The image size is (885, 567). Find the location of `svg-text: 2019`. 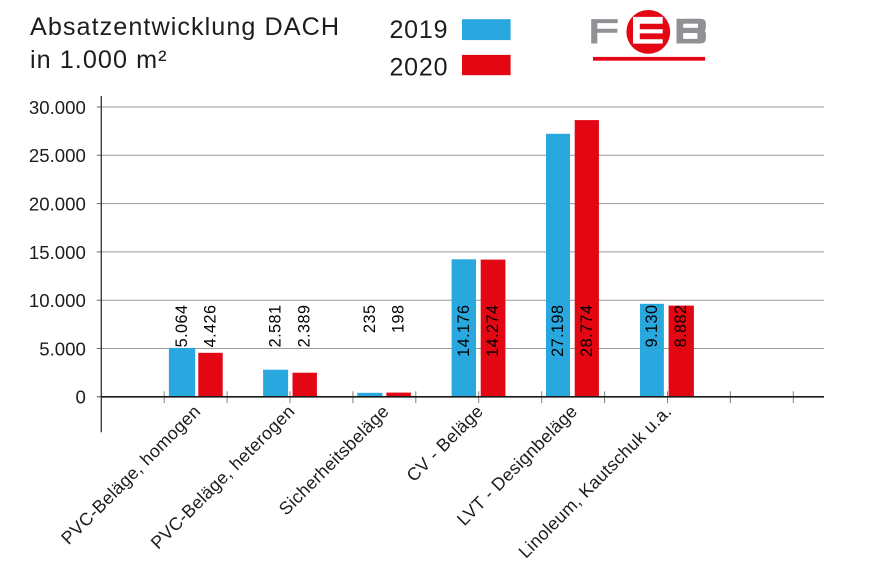

svg-text: 2019 is located at coordinates (418, 30).